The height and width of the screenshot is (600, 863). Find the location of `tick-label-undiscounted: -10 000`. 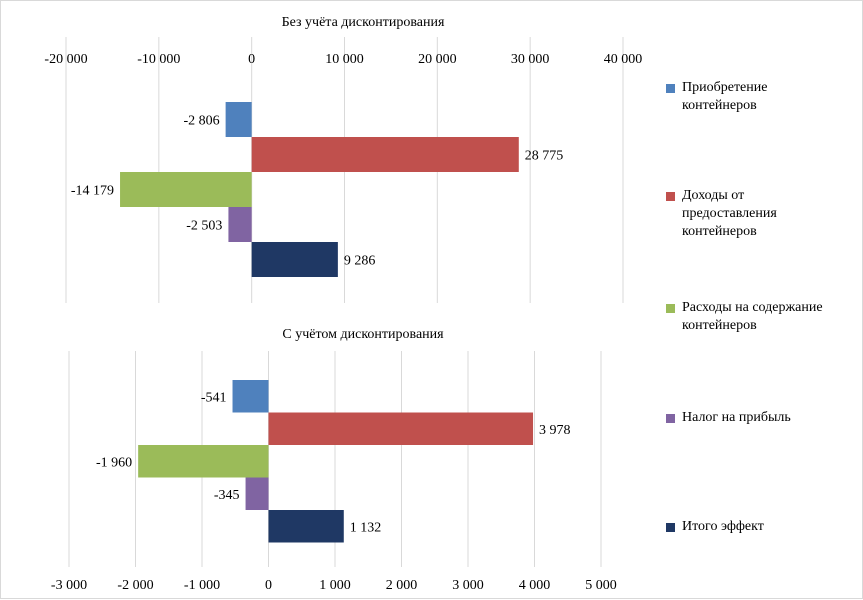

tick-label-undiscounted: -10 000 is located at coordinates (158, 59).